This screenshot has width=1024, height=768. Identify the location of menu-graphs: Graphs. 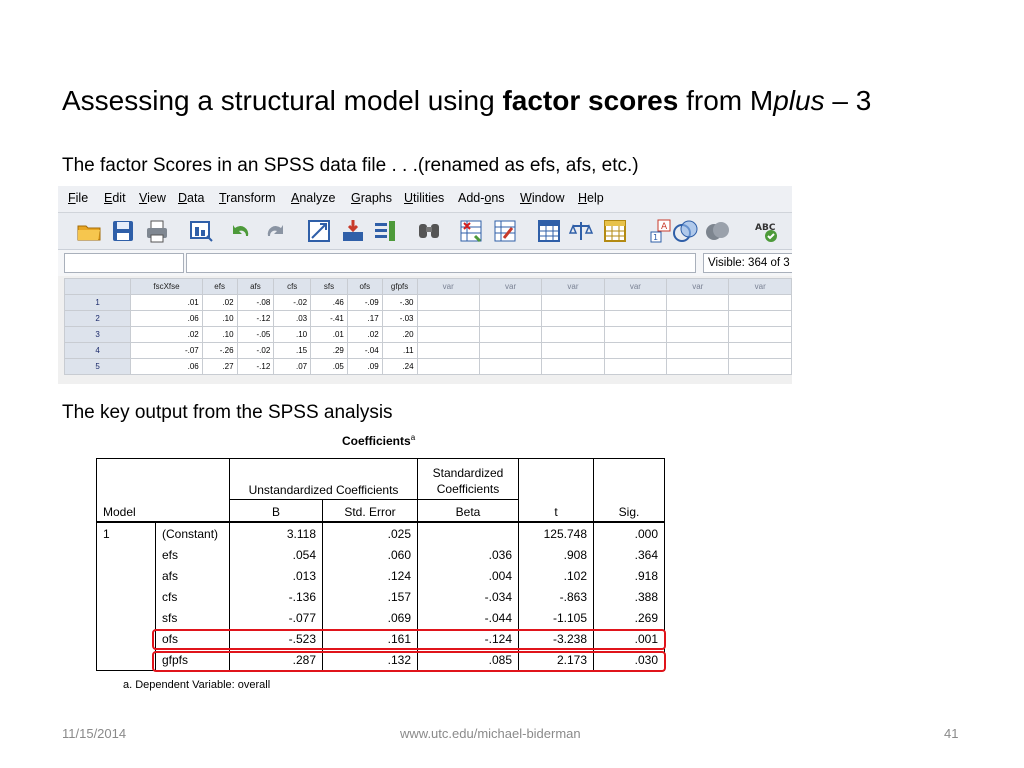
(372, 198).